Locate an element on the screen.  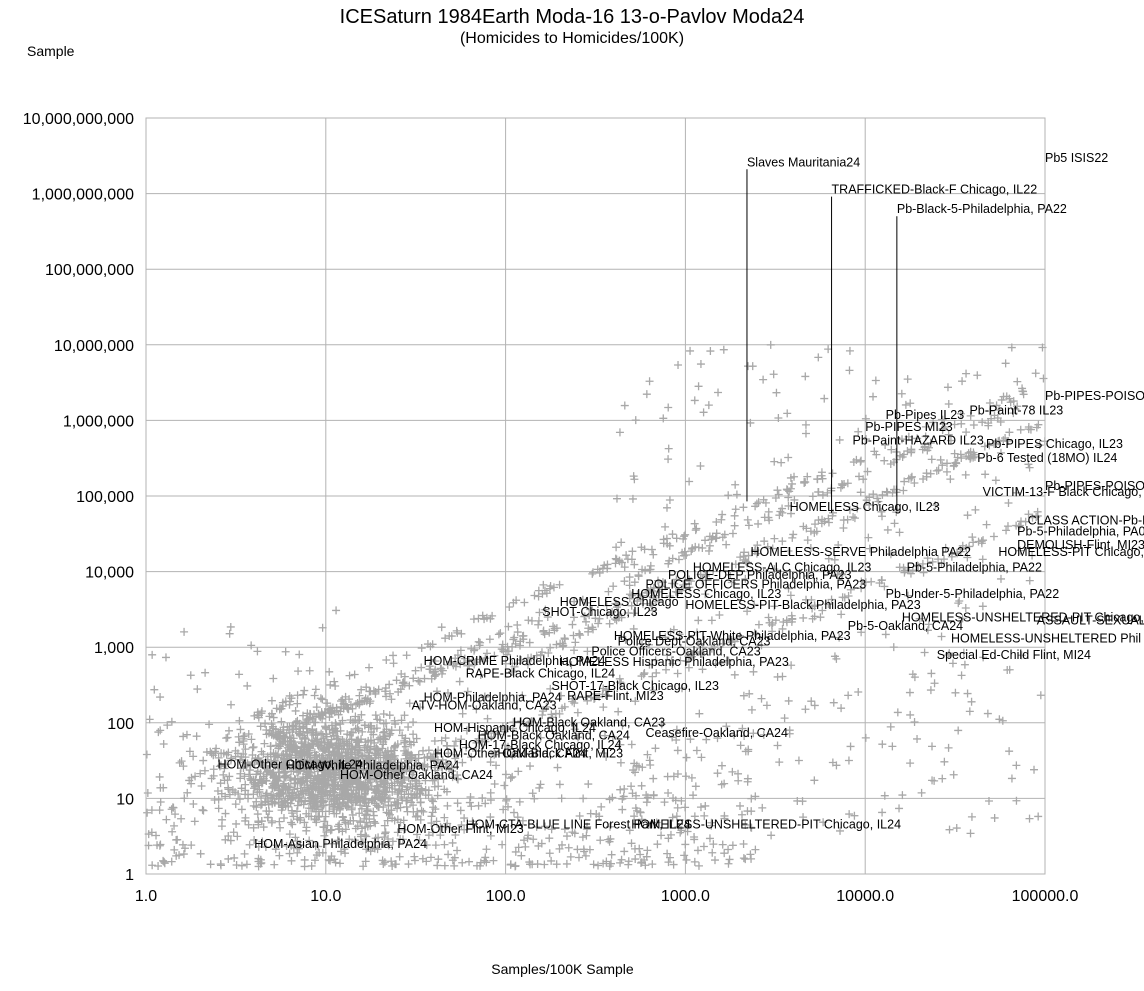
y-tick-label: 100 is located at coordinates (120, 724).